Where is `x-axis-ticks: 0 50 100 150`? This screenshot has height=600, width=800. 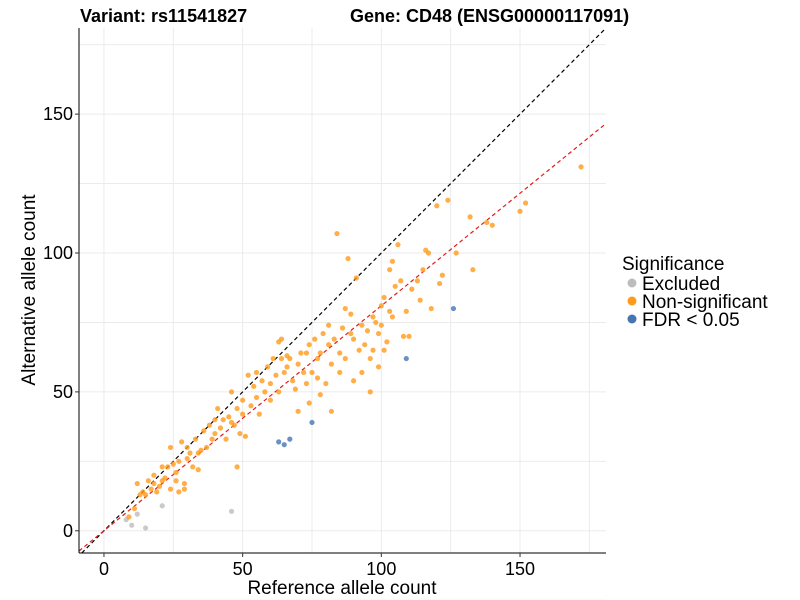 x-axis-ticks: 0 50 100 150 is located at coordinates (317, 566).